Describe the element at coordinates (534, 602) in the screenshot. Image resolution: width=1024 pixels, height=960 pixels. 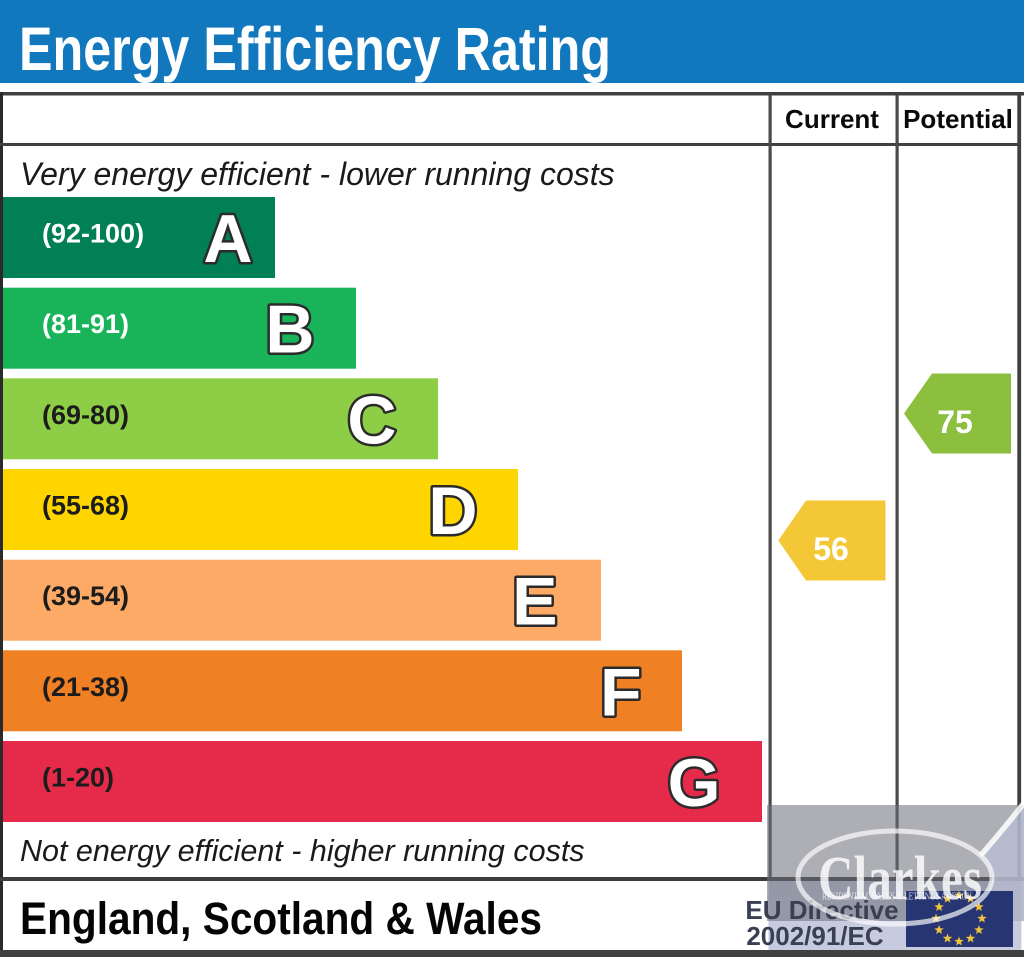
I see `svg-text: E` at that location.